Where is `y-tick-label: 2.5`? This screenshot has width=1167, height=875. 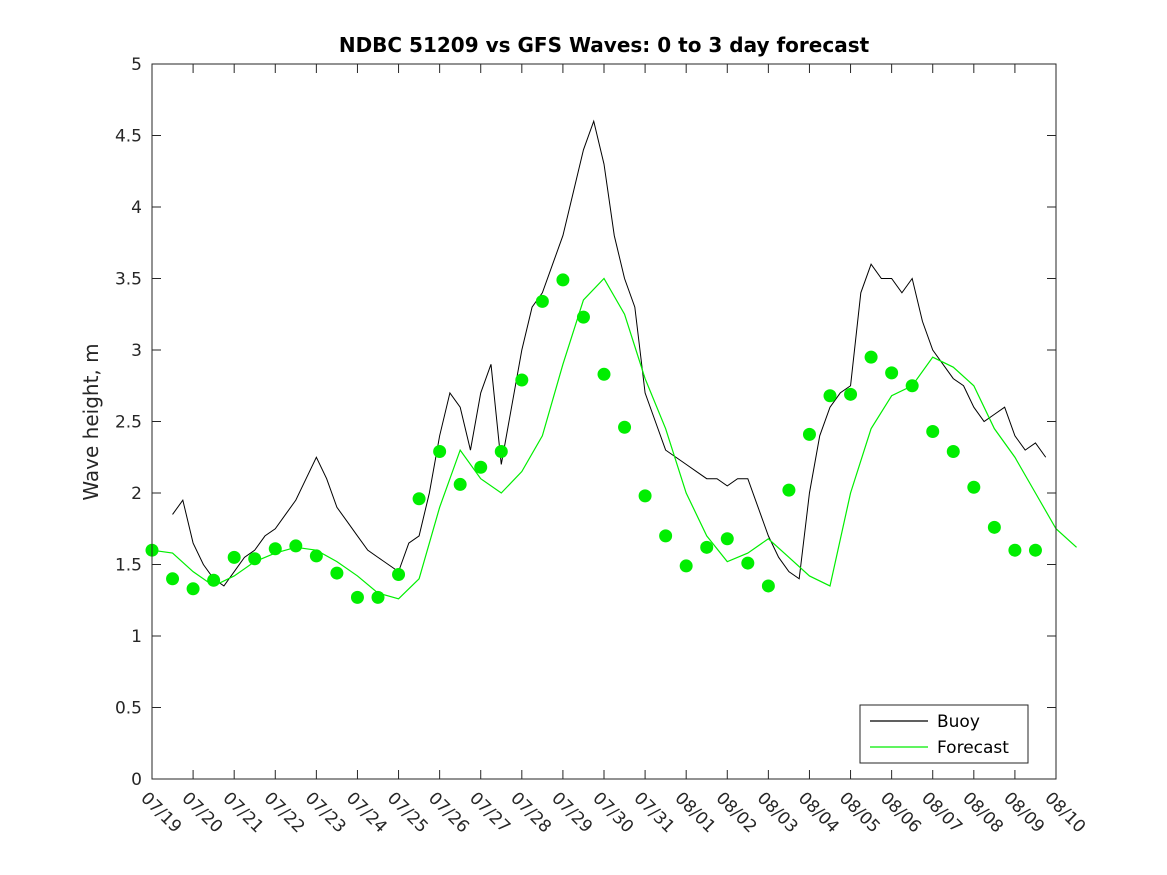 y-tick-label: 2.5 is located at coordinates (128, 423).